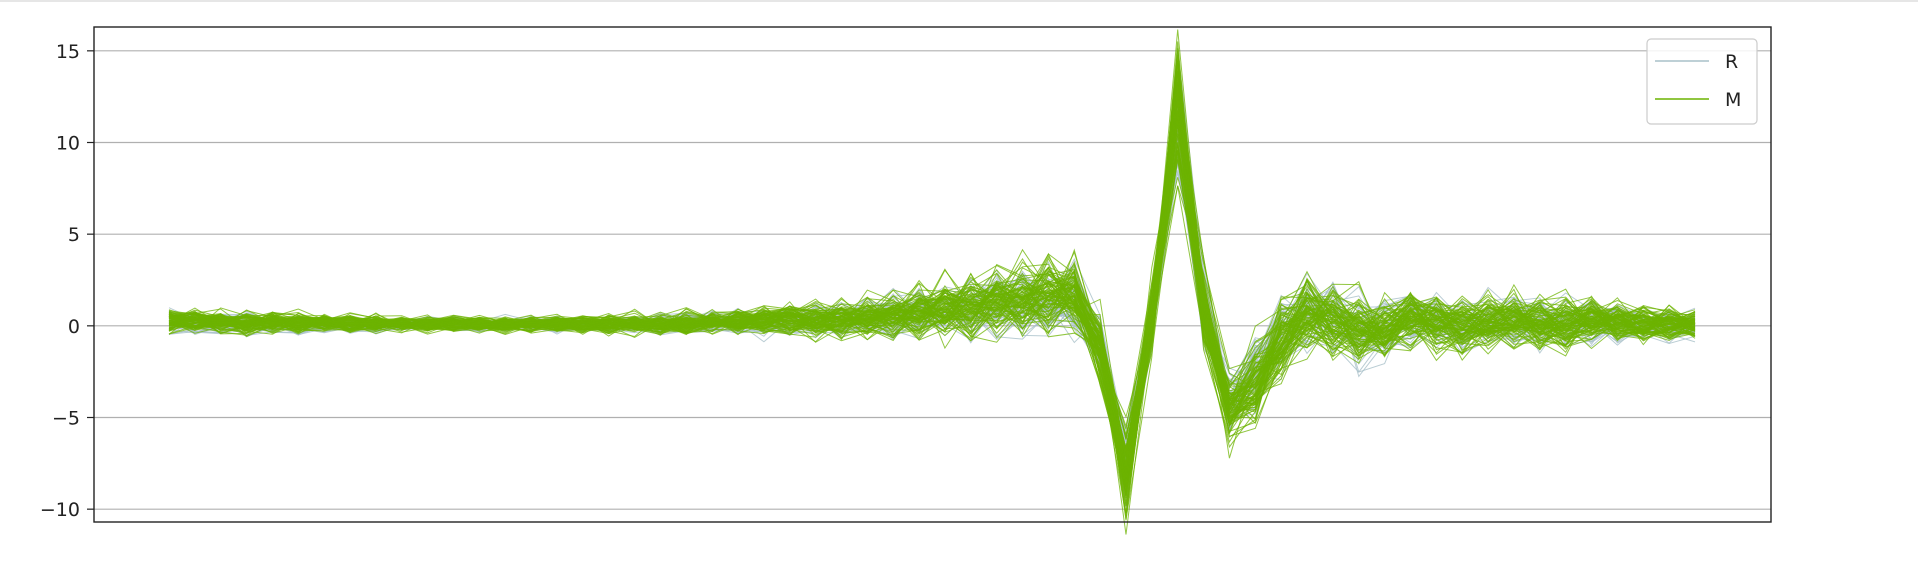  I want to click on y-tick-label: 0, so click(74, 327).